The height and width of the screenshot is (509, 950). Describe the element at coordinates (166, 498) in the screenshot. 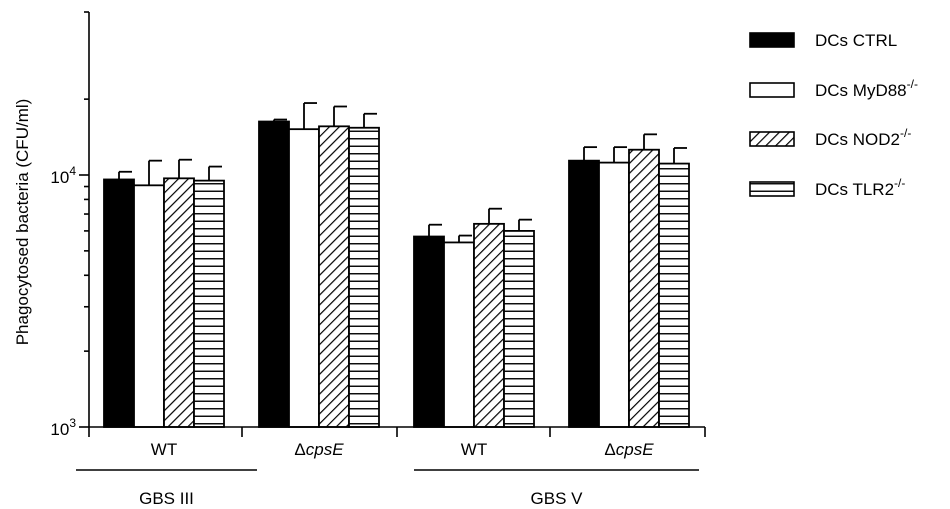

I see `group-label: GBS III` at that location.